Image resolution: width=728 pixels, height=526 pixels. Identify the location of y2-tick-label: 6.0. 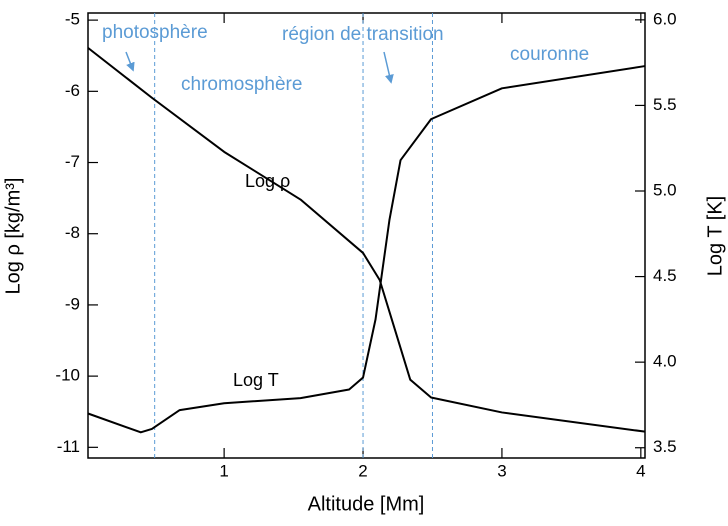
(665, 18).